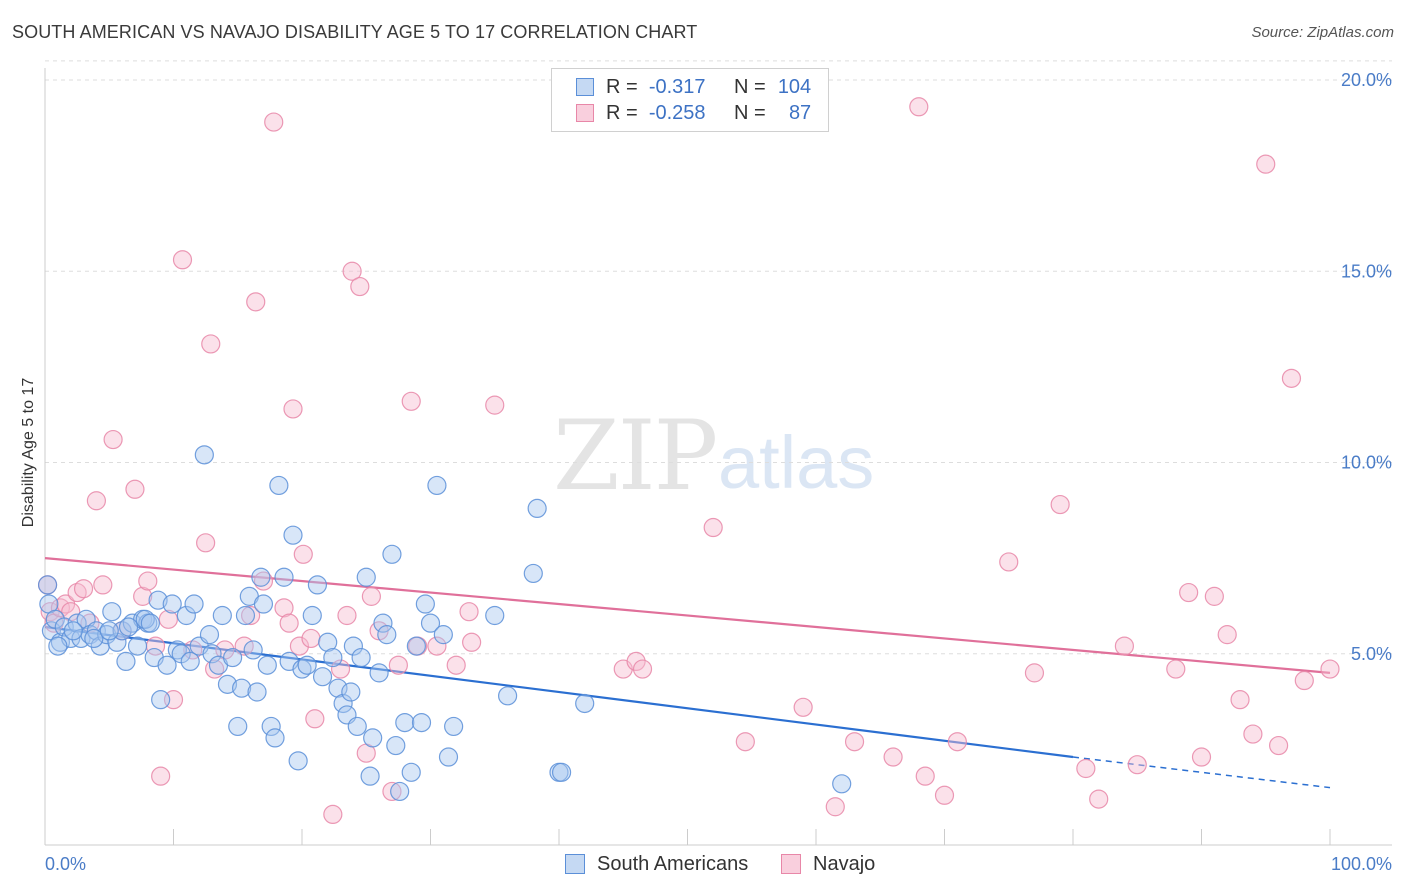  What do you see at coordinates (635, 456) in the screenshot?
I see `watermark-zip: ZIP` at bounding box center [635, 456].